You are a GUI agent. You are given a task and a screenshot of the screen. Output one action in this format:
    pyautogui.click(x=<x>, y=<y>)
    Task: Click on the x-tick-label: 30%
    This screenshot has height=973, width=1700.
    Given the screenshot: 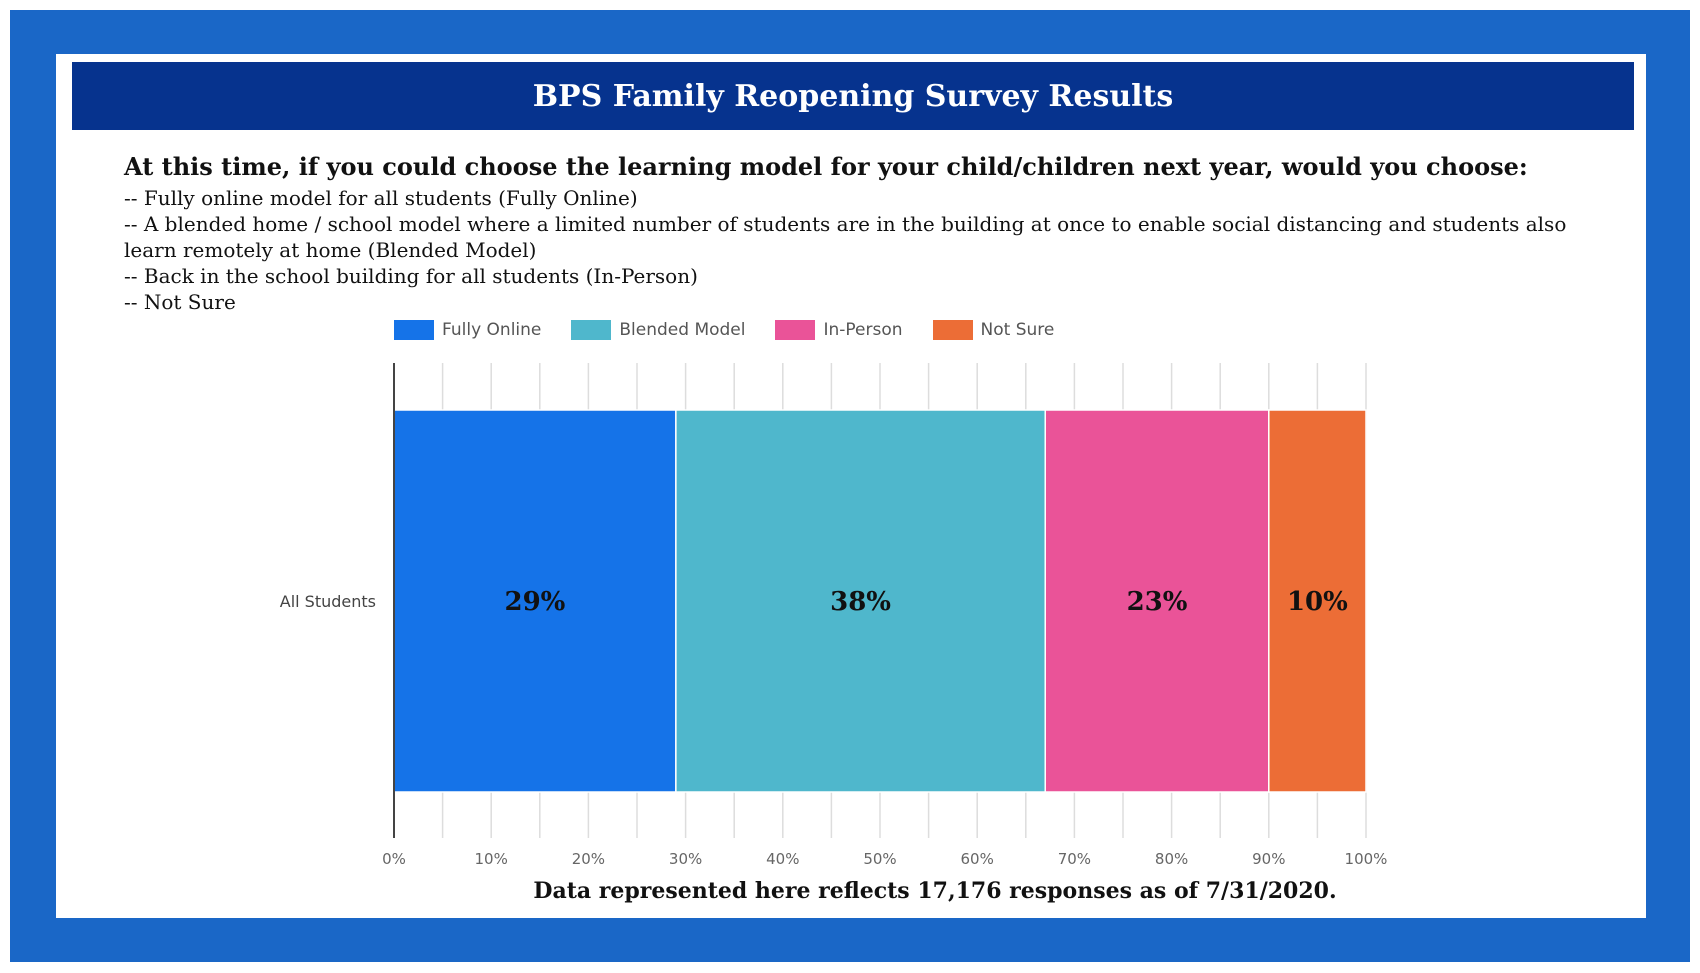 What is the action you would take?
    pyautogui.click(x=685, y=859)
    